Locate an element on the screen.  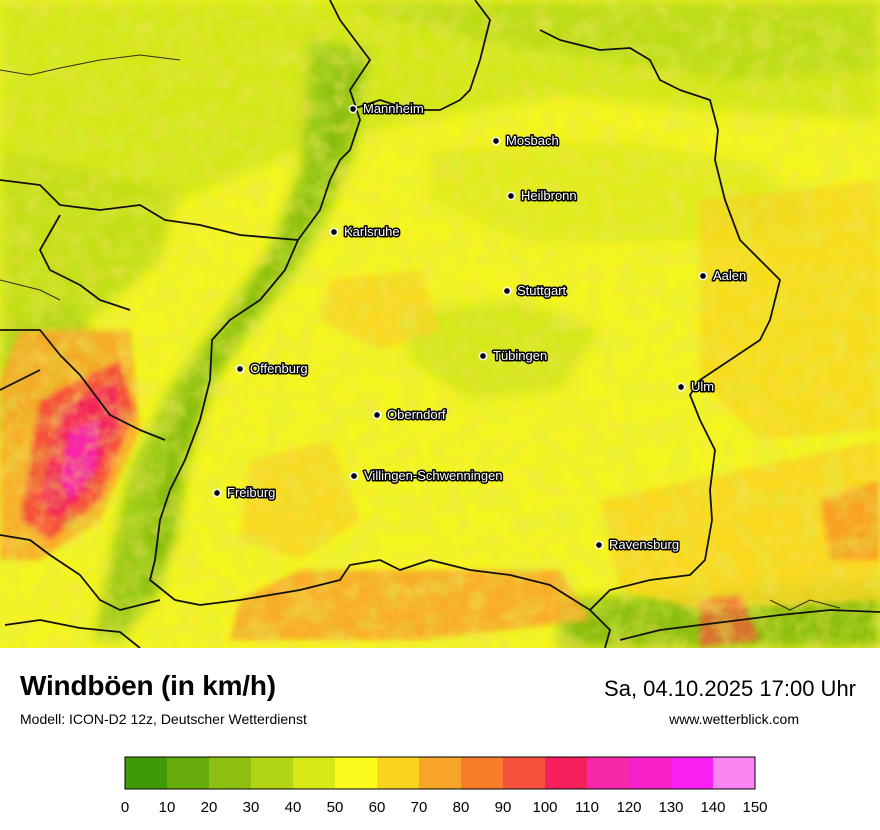
city-heilbronn: Heilbronn is located at coordinates (542, 196).